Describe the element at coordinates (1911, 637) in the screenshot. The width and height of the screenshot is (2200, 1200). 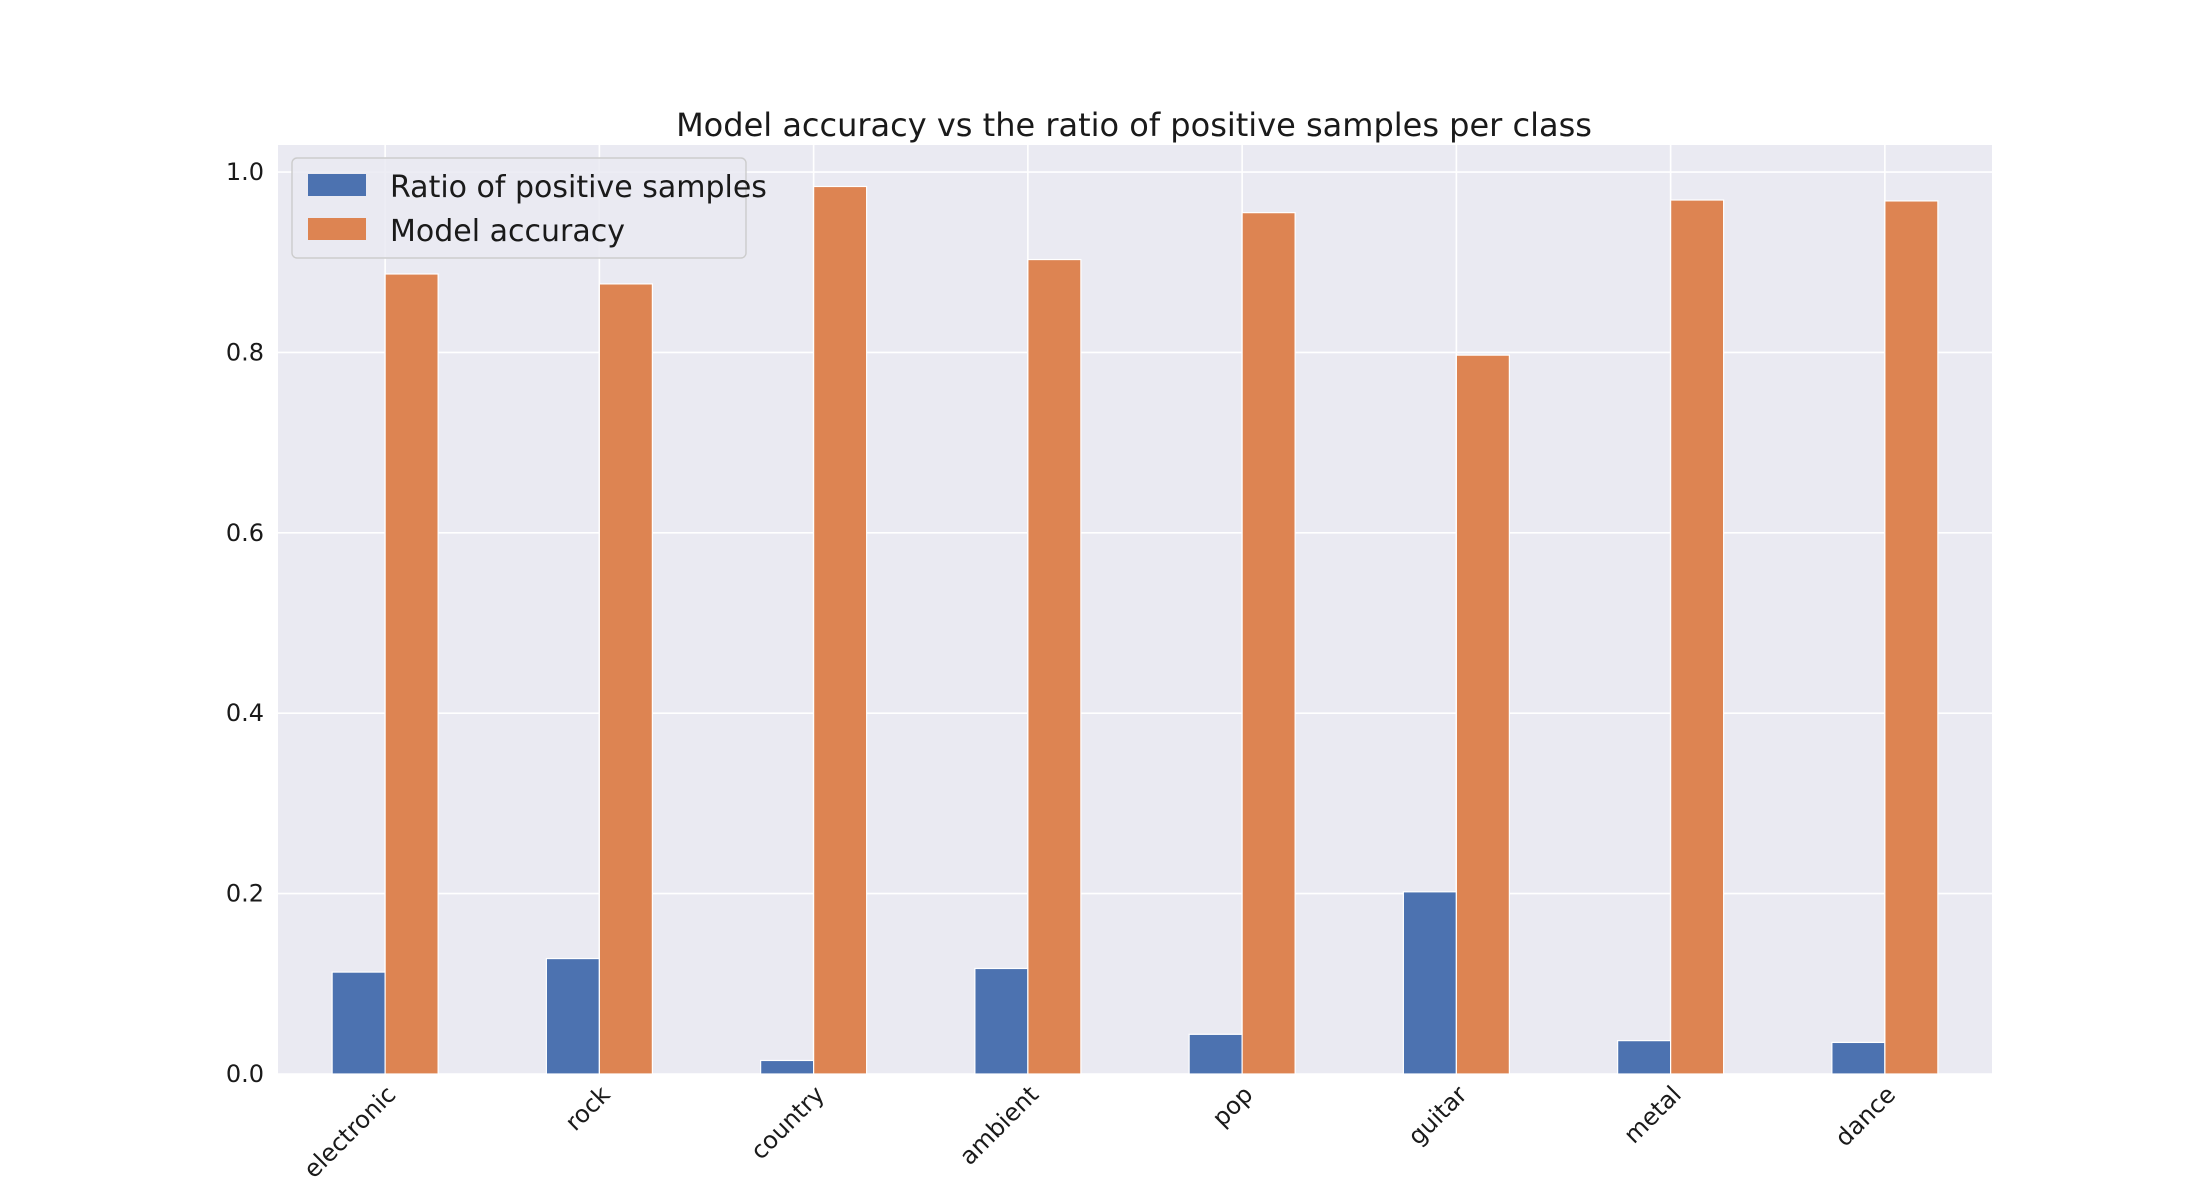
I see `bar-model-accuracy-dance` at that location.